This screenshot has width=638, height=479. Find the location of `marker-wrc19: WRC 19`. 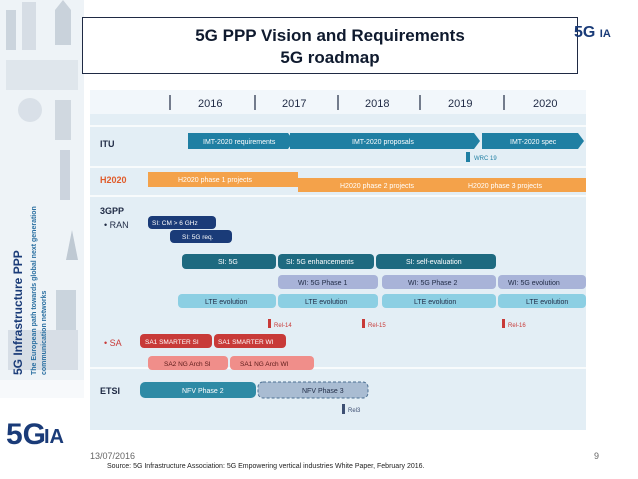

marker-wrc19: WRC 19 is located at coordinates (485, 159).